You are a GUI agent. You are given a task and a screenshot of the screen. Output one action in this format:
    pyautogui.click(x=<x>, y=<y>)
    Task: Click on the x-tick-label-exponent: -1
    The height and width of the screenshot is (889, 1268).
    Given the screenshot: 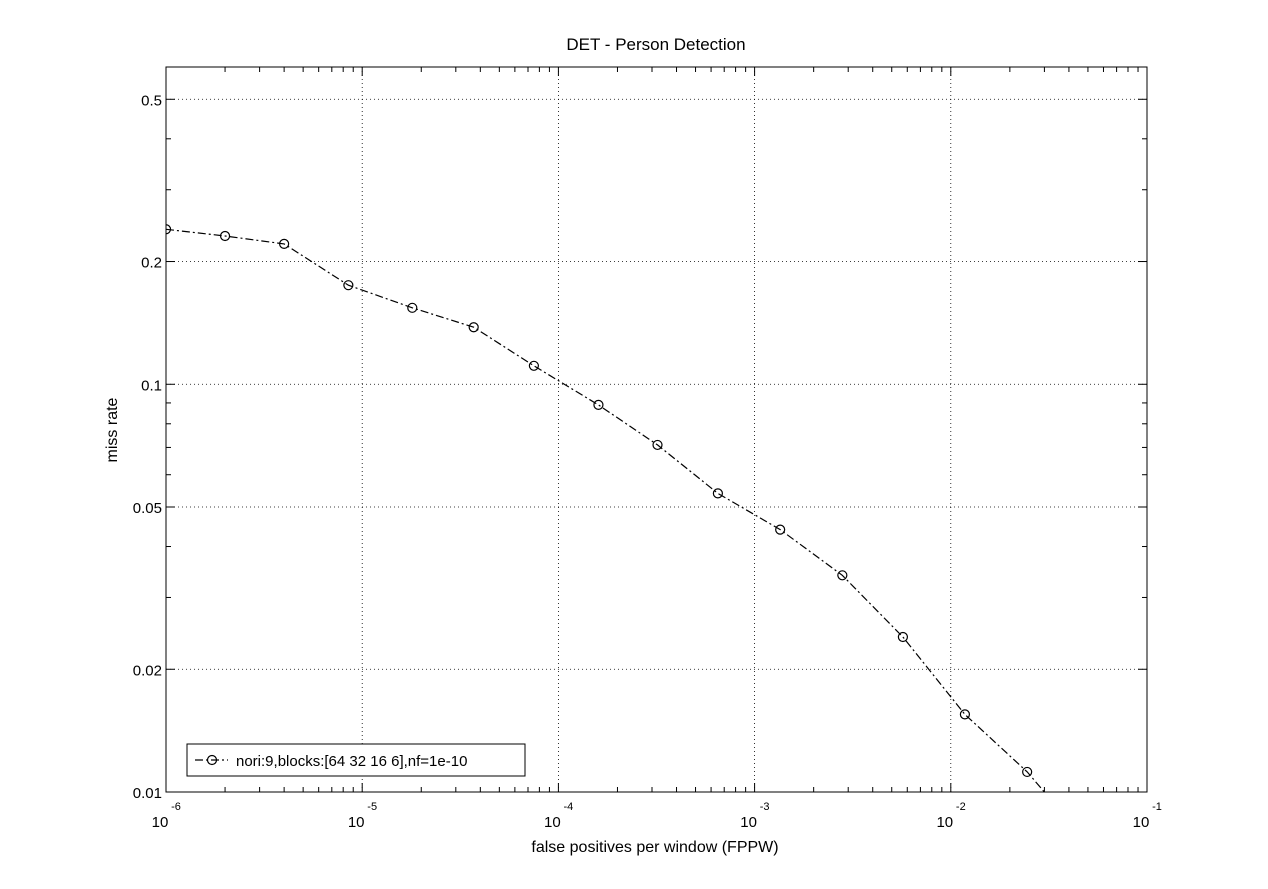 What is the action you would take?
    pyautogui.click(x=1157, y=807)
    